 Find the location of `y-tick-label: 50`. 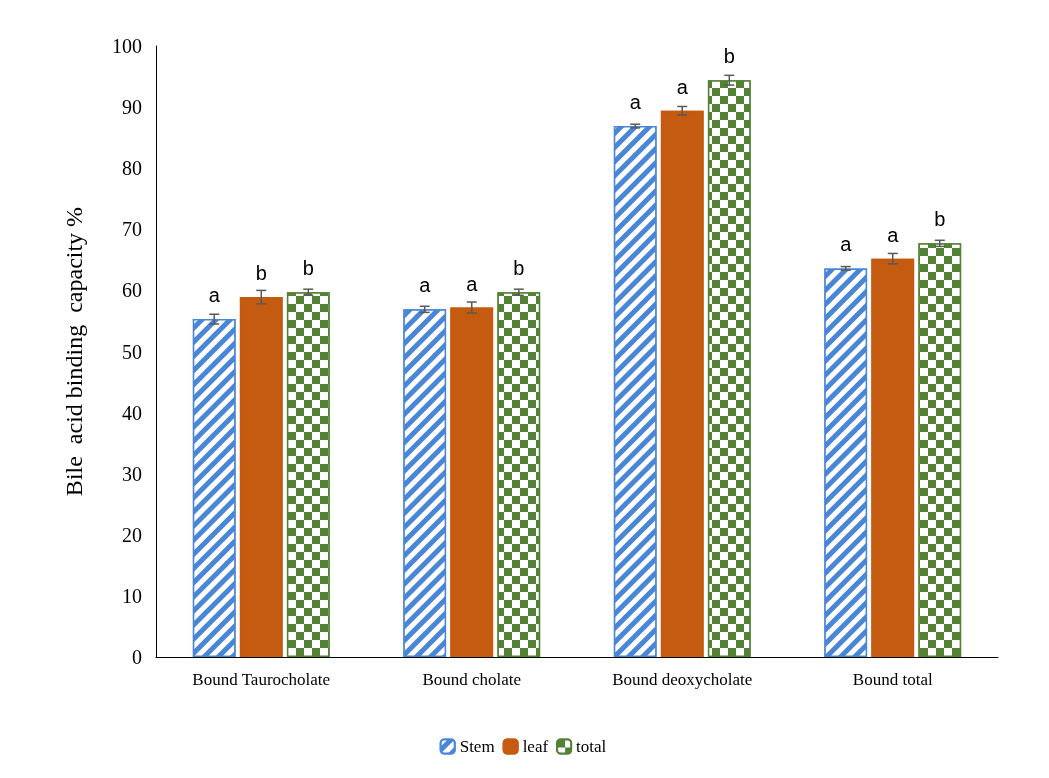

y-tick-label: 50 is located at coordinates (132, 351).